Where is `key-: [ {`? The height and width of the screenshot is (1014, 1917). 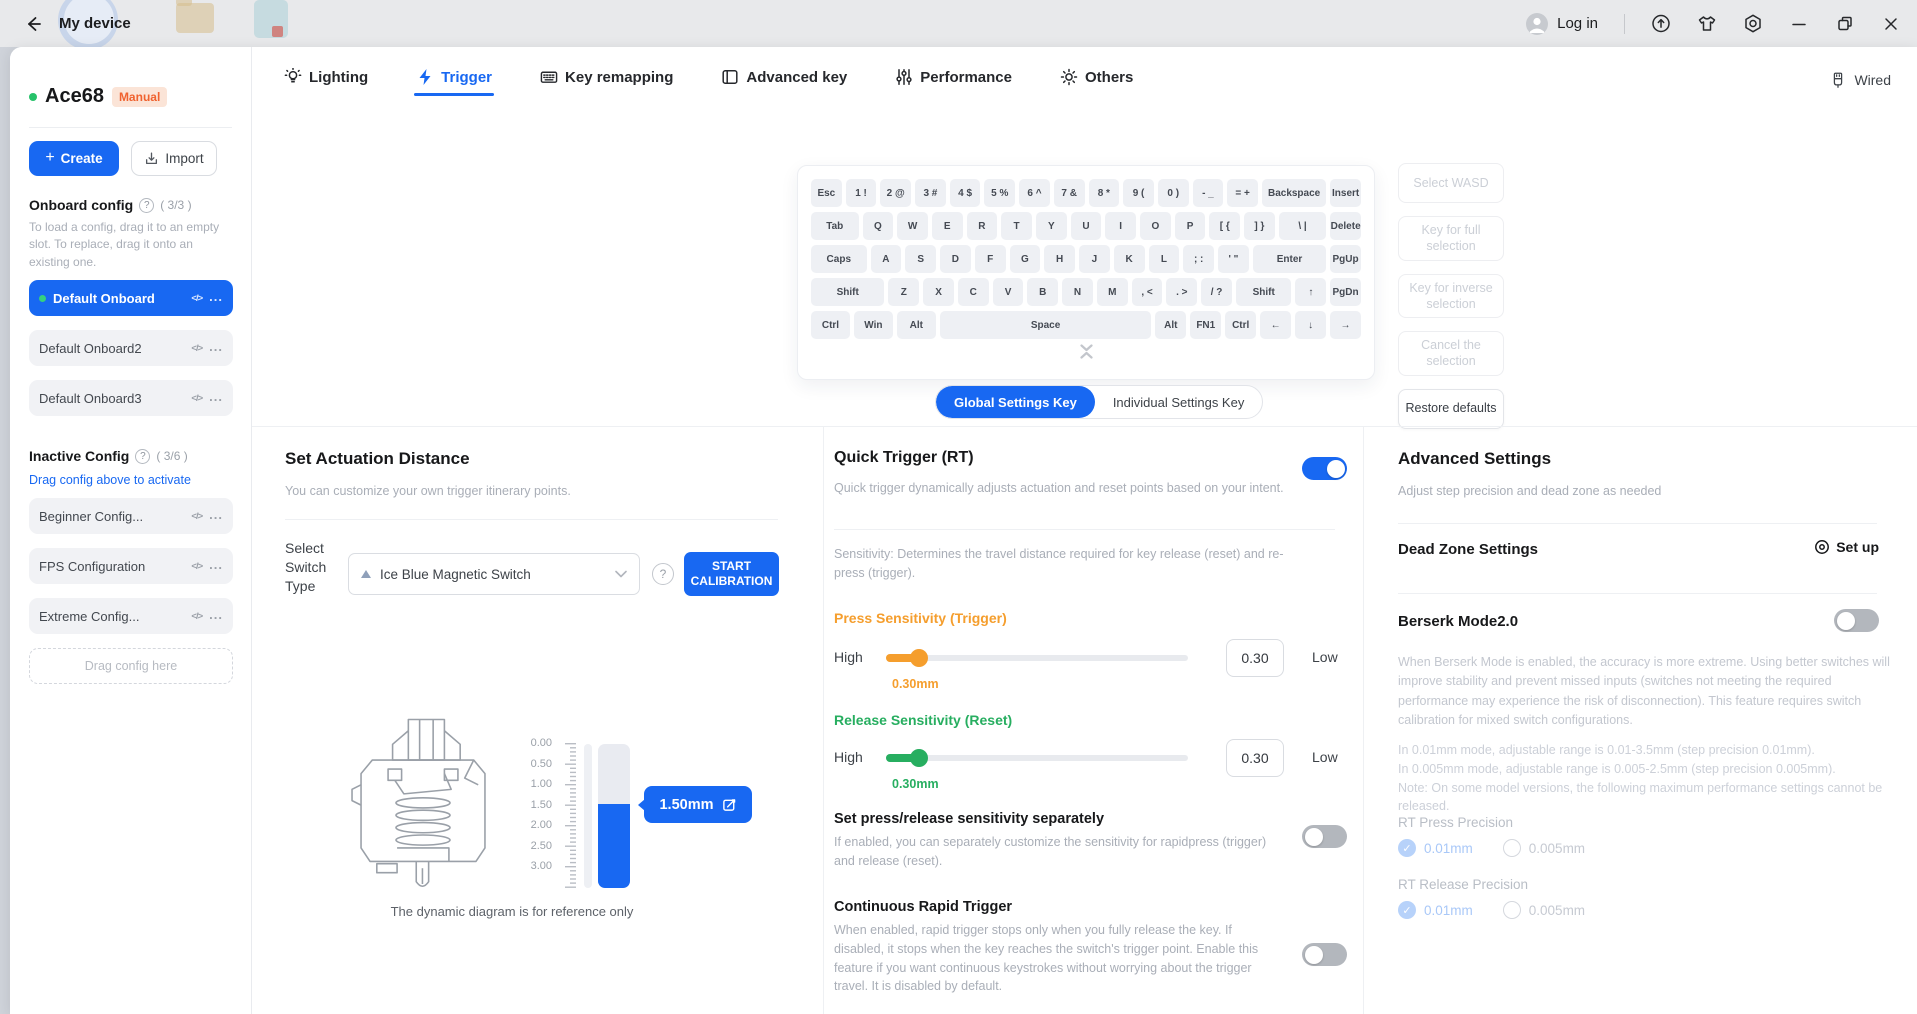 key-: [ { is located at coordinates (1225, 226).